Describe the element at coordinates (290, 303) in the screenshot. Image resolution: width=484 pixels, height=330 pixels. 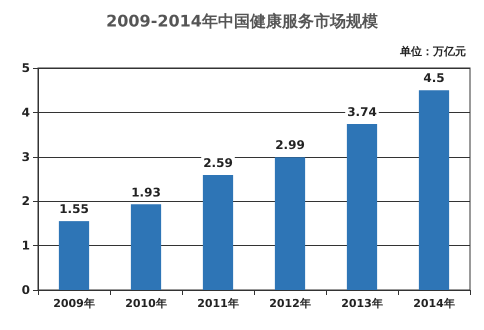
I see `x-tick-label: 2012年` at that location.